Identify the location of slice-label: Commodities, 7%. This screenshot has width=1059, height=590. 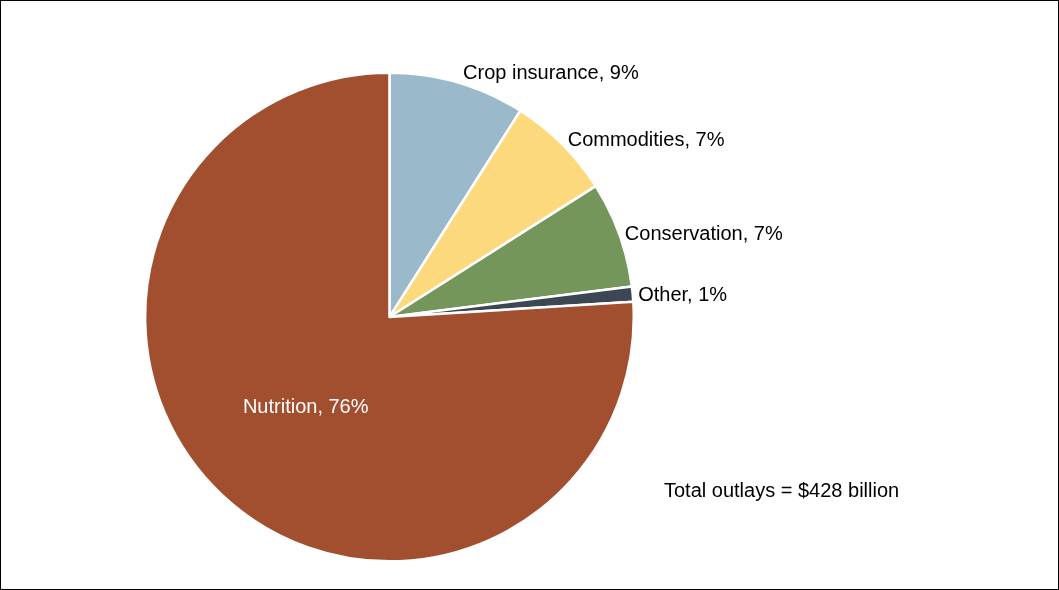
(646, 138).